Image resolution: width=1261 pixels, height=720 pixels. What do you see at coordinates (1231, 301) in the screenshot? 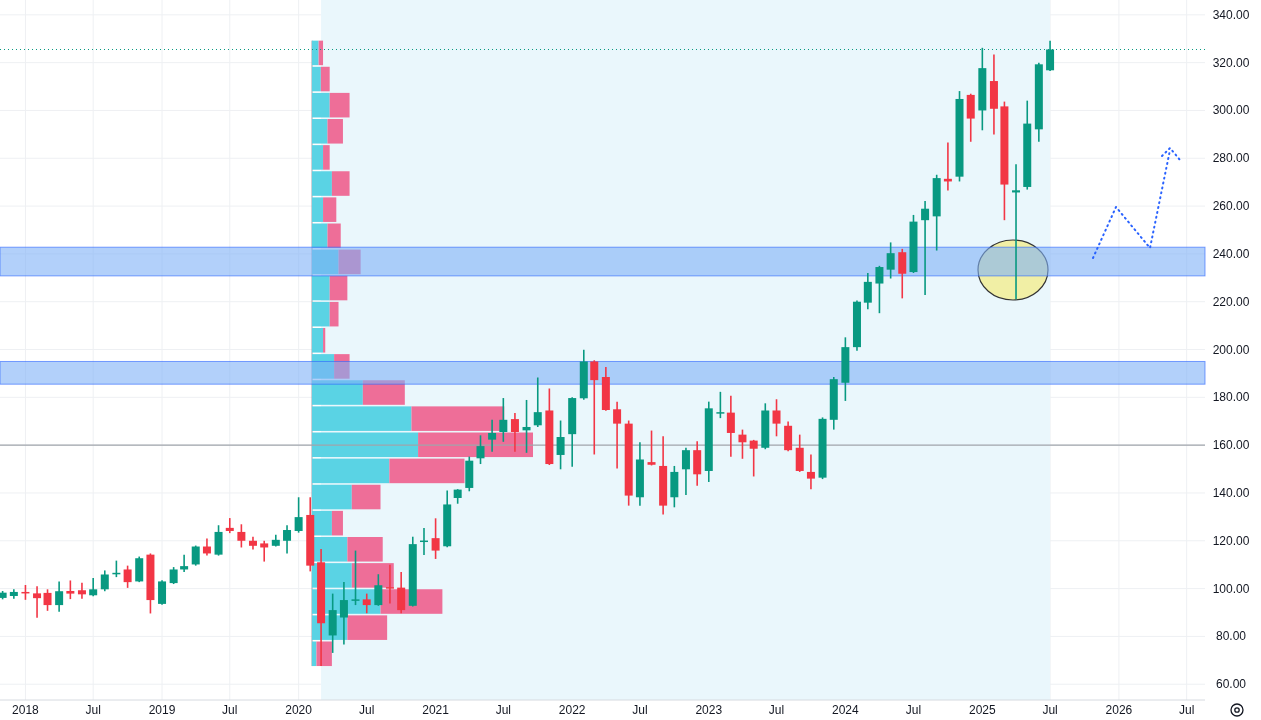
I see `y-tick-label: 220.00` at bounding box center [1231, 301].